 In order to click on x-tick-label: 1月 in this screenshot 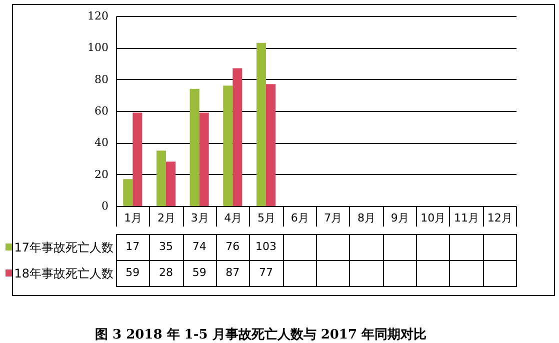, I will do `click(133, 218)`.